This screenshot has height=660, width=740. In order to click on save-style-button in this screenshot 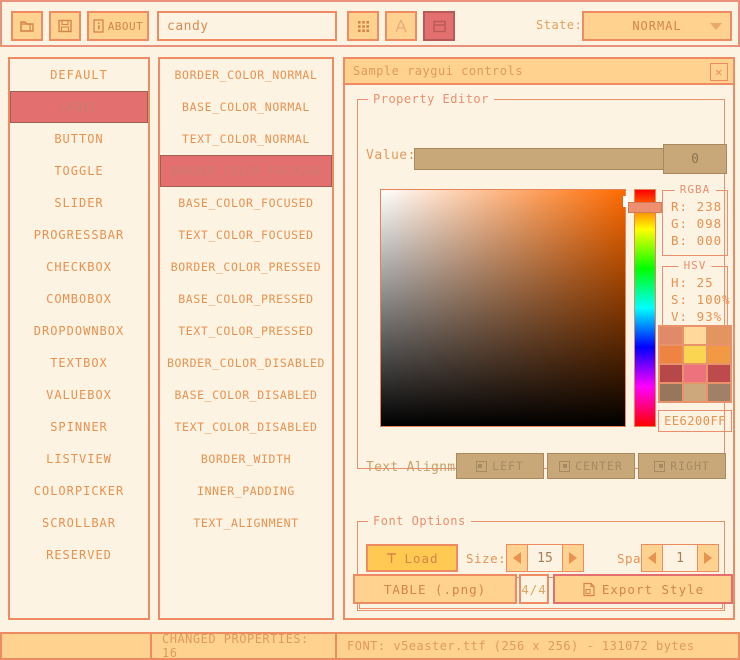, I will do `click(65, 26)`.